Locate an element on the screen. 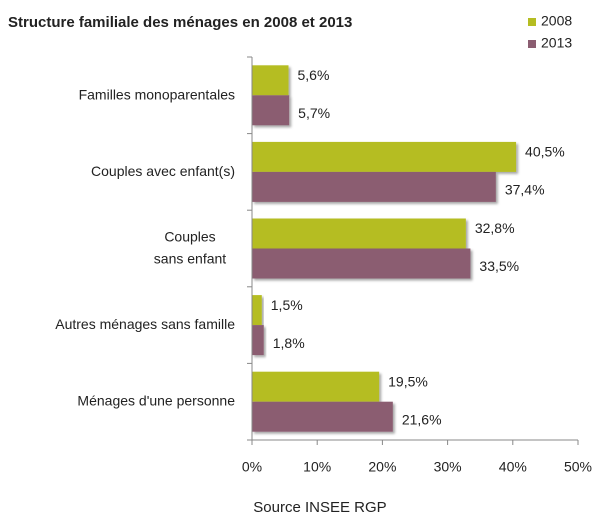  value-label: 21,6% is located at coordinates (422, 419).